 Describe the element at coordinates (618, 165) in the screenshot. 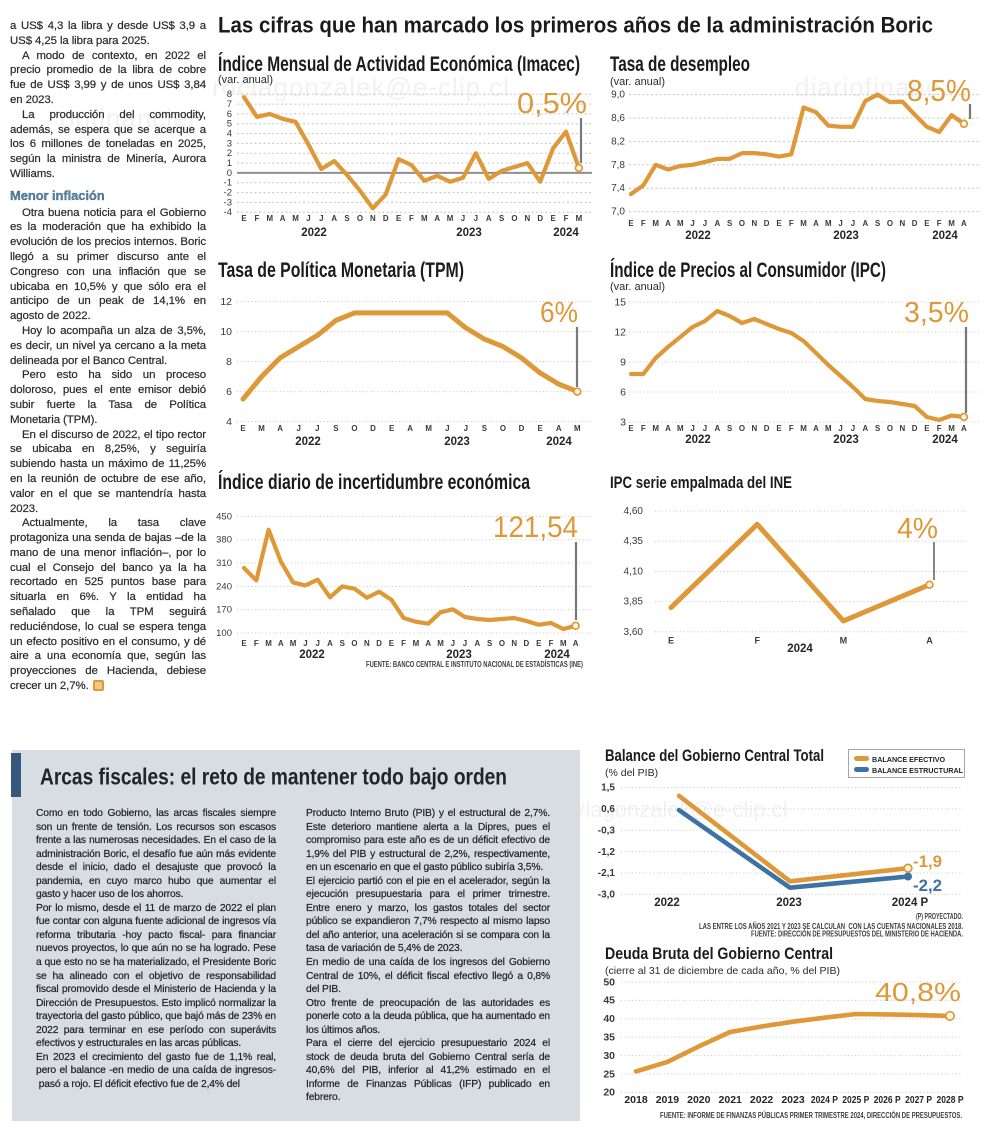

I see `svg-text: 7,8` at that location.